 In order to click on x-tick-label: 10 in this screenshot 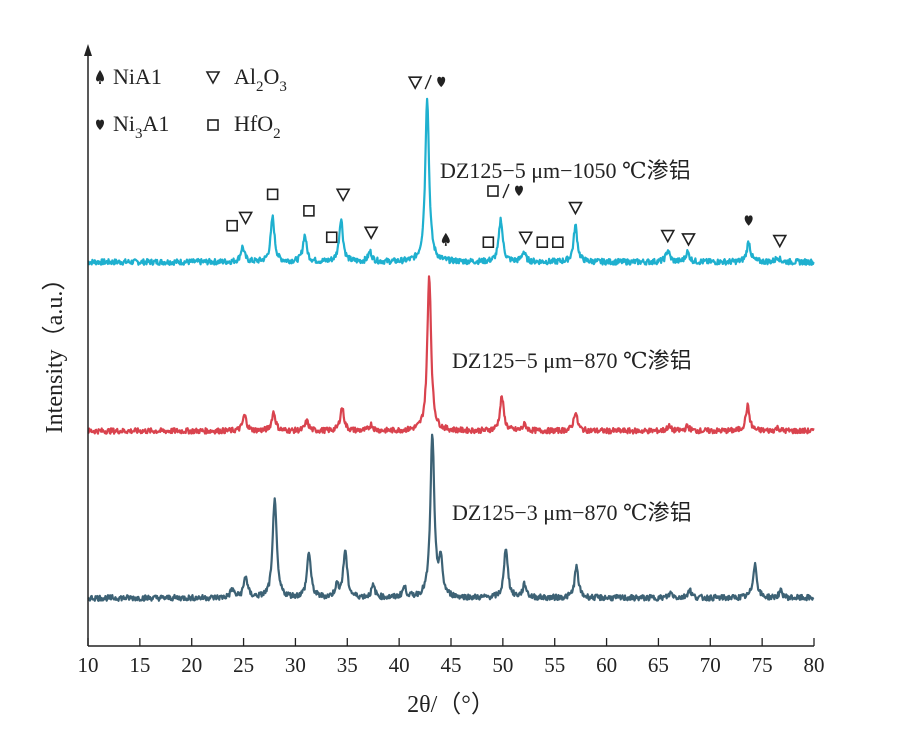, I will do `click(88, 665)`.